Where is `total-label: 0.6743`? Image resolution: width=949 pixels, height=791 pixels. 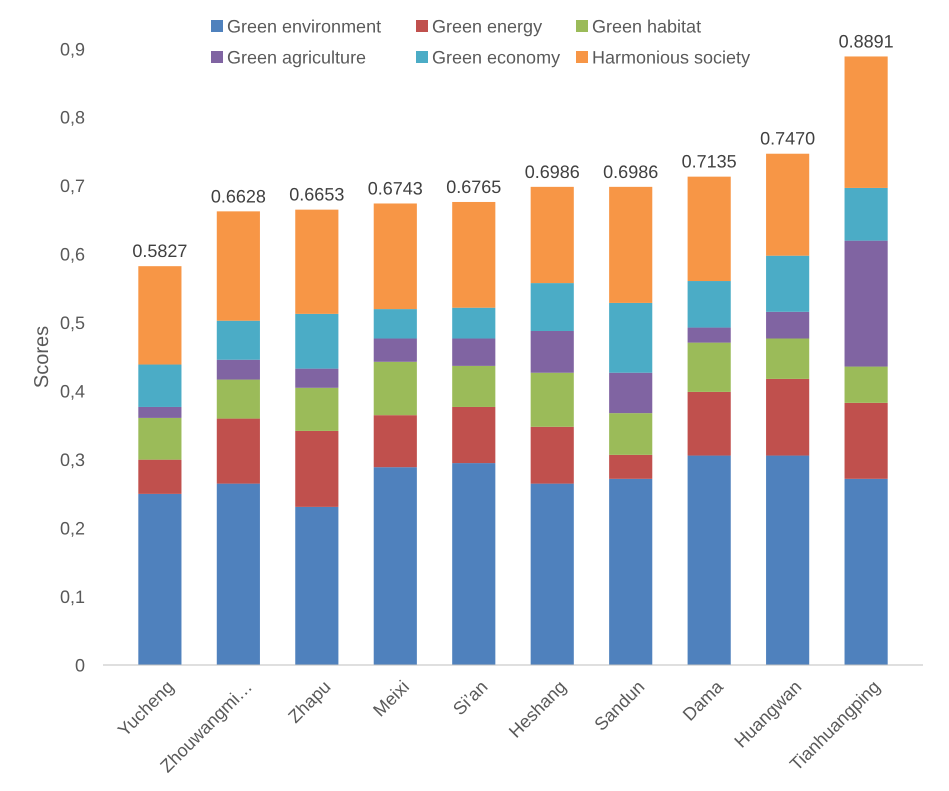 total-label: 0.6743 is located at coordinates (395, 188).